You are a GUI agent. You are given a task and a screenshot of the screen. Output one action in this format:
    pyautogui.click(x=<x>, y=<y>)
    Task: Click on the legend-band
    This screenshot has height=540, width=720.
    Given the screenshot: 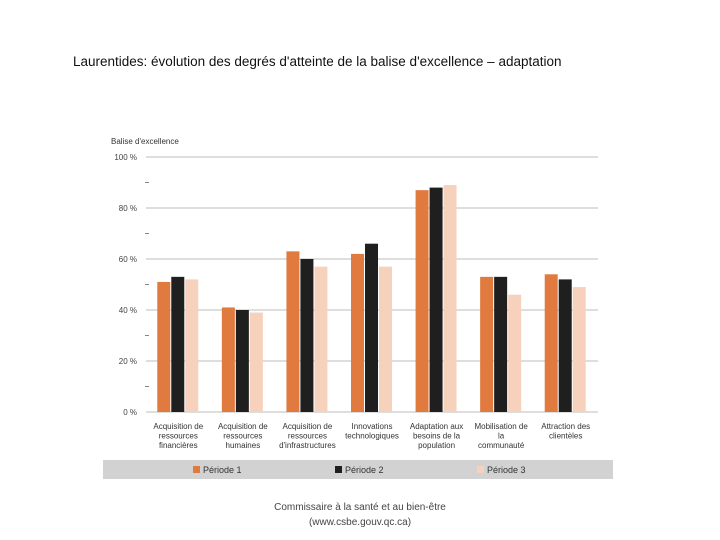 What is the action you would take?
    pyautogui.click(x=358, y=469)
    